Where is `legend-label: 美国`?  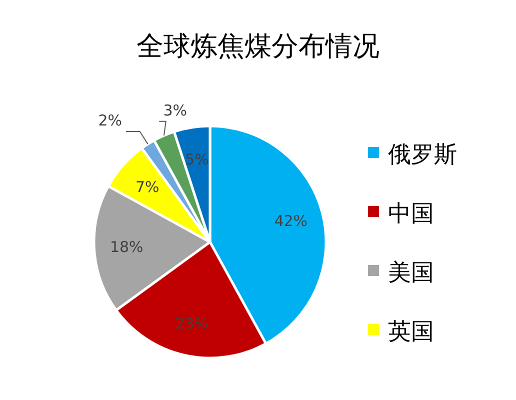 legend-label: 美国 is located at coordinates (411, 273).